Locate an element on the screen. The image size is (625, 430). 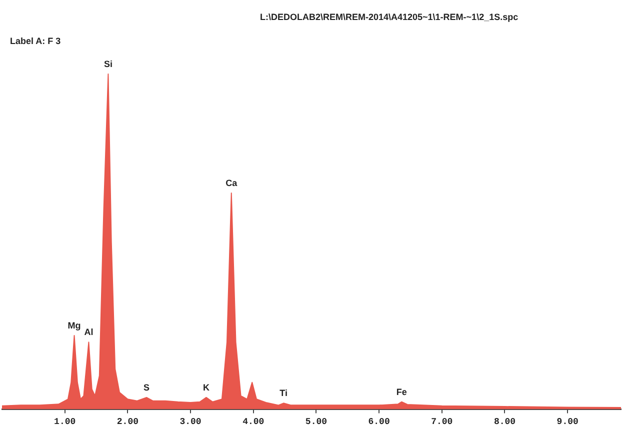
x-tick-label: 7.00 is located at coordinates (442, 421).